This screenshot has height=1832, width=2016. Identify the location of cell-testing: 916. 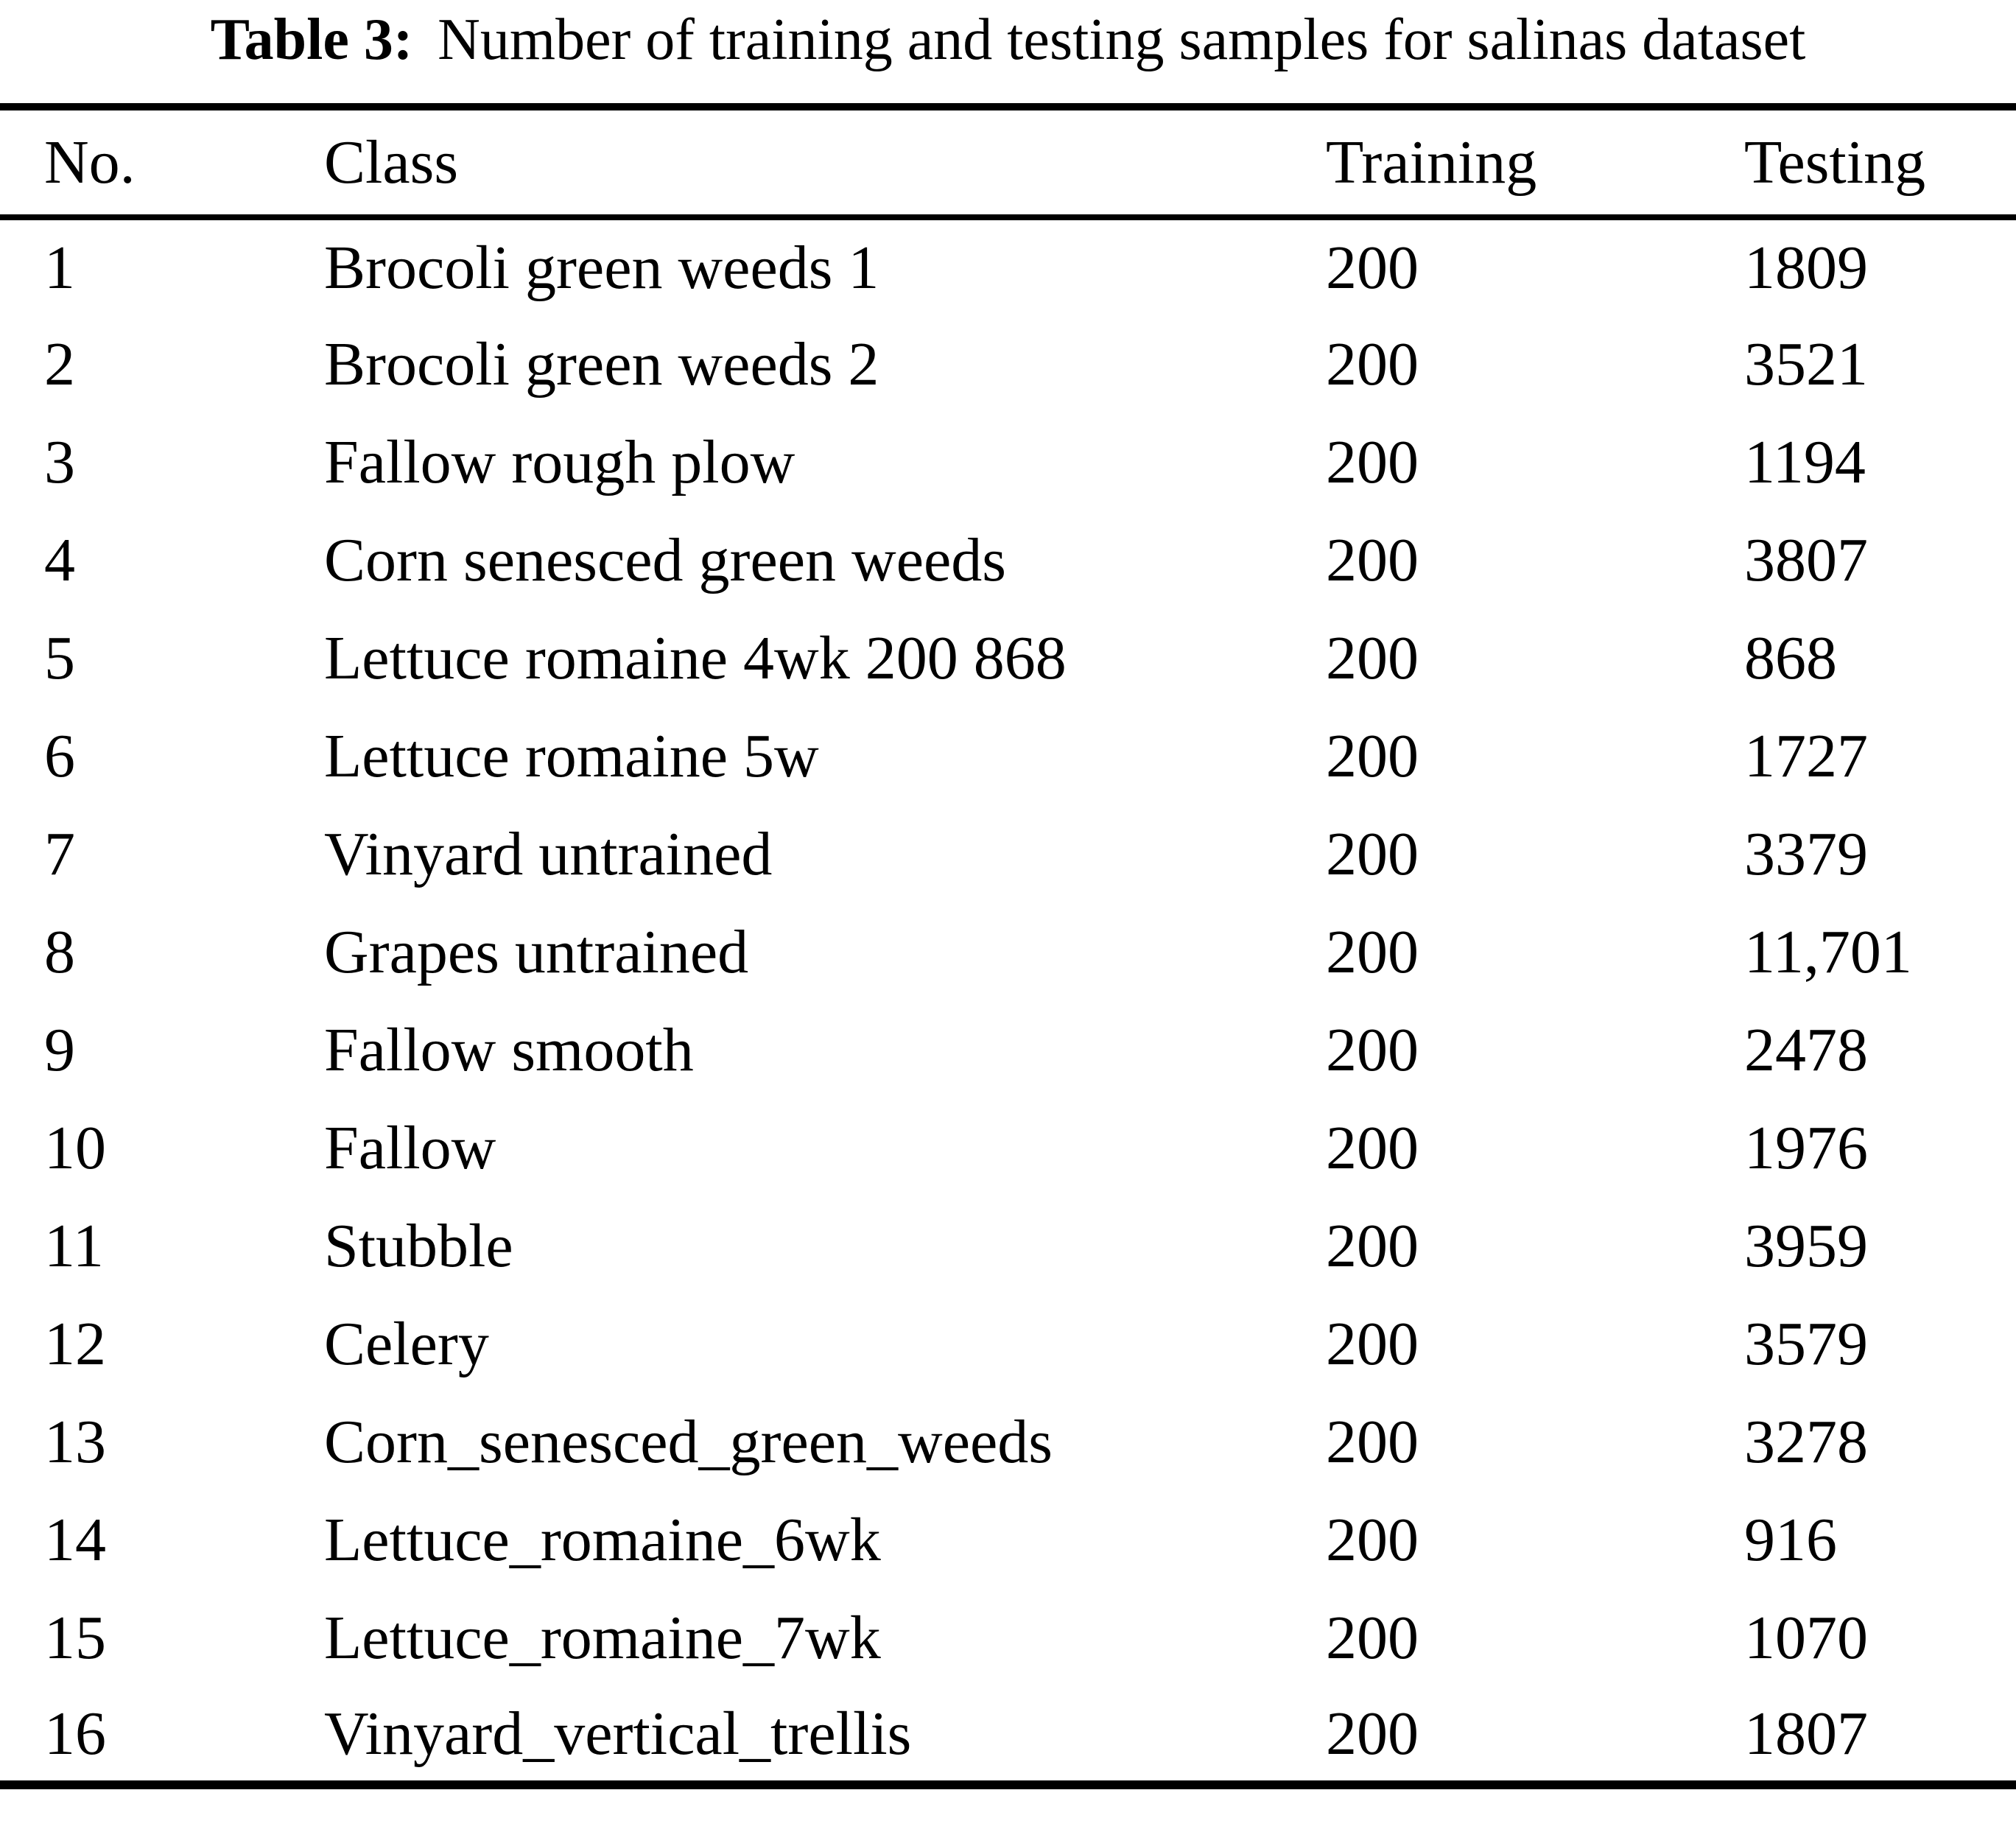
(1791, 1540).